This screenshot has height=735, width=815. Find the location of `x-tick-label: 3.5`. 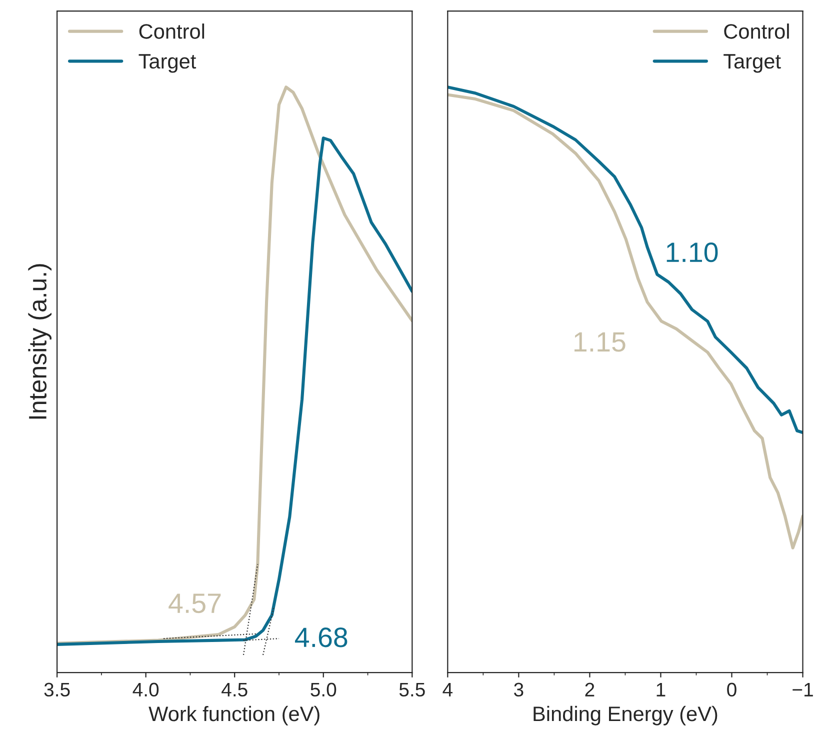

x-tick-label: 3.5 is located at coordinates (57, 689).